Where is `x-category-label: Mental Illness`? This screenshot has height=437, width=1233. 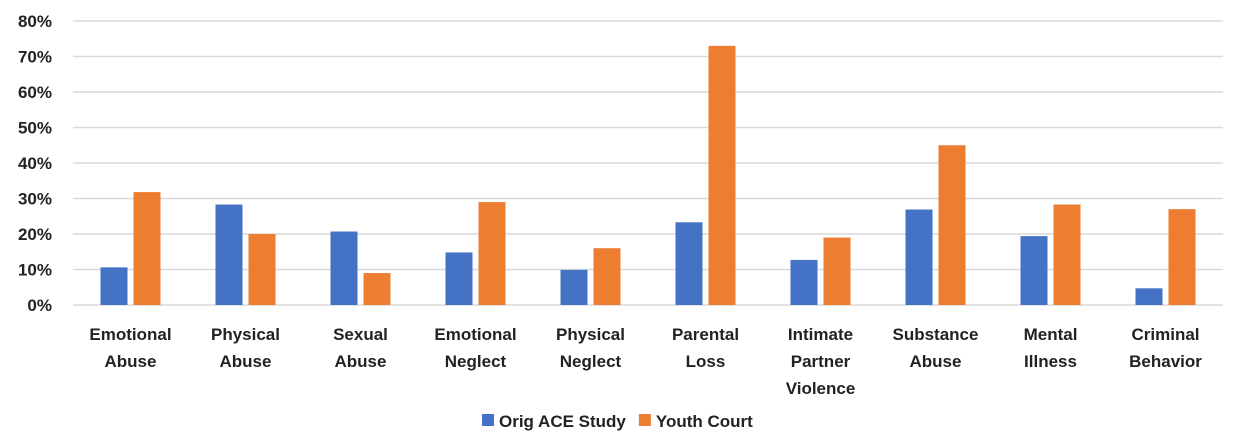 x-category-label: Mental Illness is located at coordinates (1051, 348).